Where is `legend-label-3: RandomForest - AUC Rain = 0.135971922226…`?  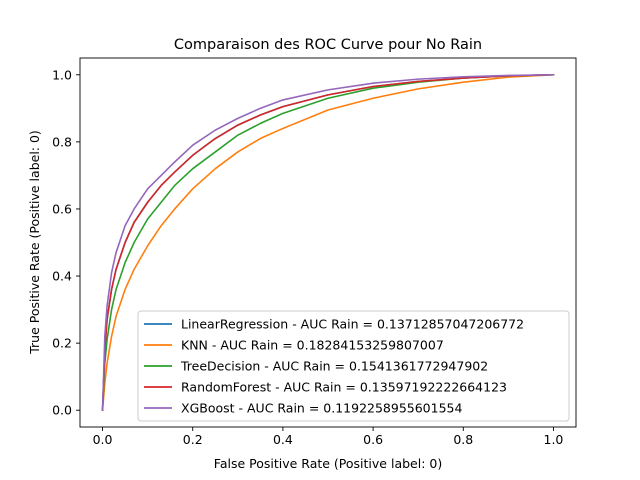
legend-label-3: RandomForest - AUC Rain = 0.135971922226… is located at coordinates (344, 387).